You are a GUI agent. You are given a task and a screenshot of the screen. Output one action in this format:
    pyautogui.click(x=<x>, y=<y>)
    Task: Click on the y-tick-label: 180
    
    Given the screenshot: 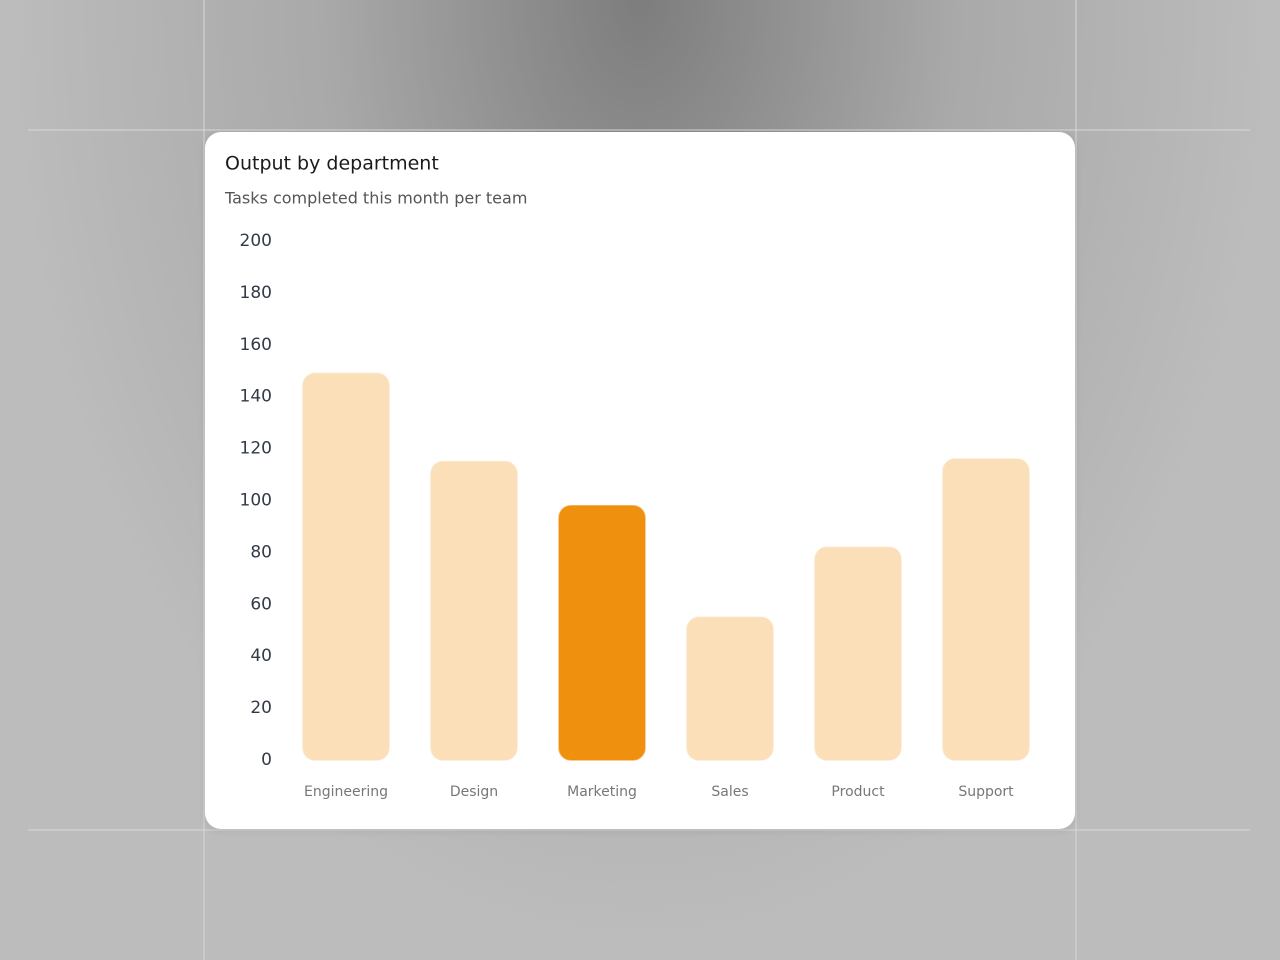 What is the action you would take?
    pyautogui.click(x=256, y=293)
    